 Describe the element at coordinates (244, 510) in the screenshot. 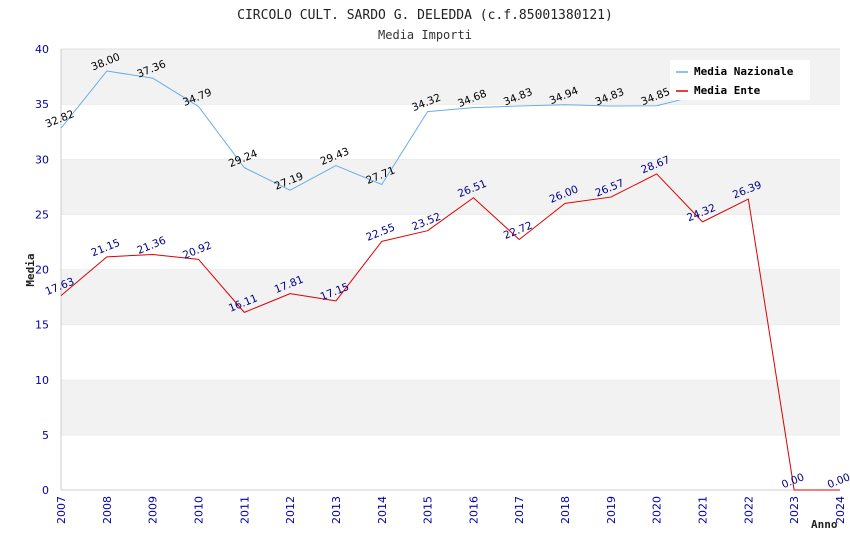

I see `x-tick-label: 2011` at that location.